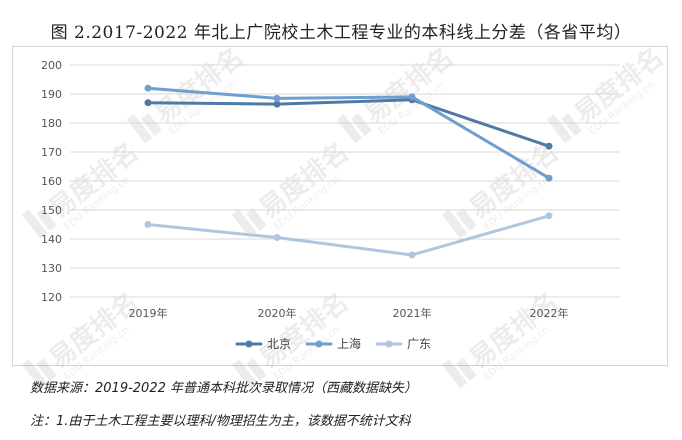 The width and height of the screenshot is (682, 440). I want to click on y-tick-label: 140, so click(51, 239).